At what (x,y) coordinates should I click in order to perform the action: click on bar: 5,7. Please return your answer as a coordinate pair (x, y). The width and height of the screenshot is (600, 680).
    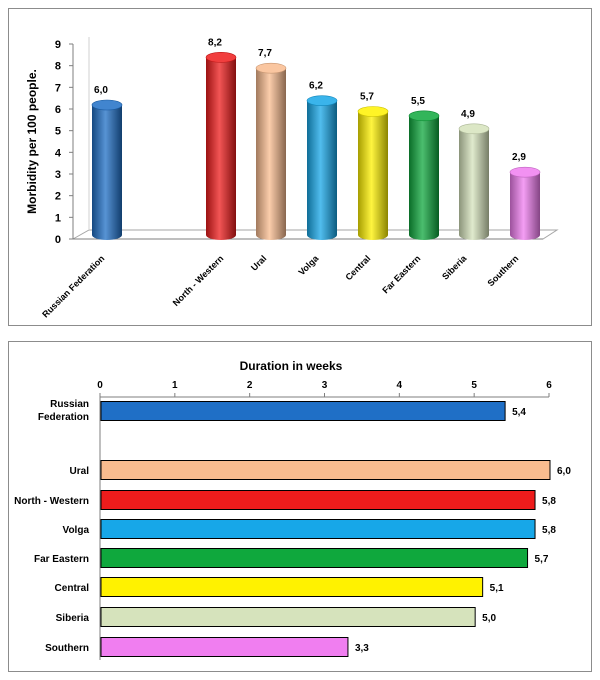
    Looking at the image, I should click on (373, 166).